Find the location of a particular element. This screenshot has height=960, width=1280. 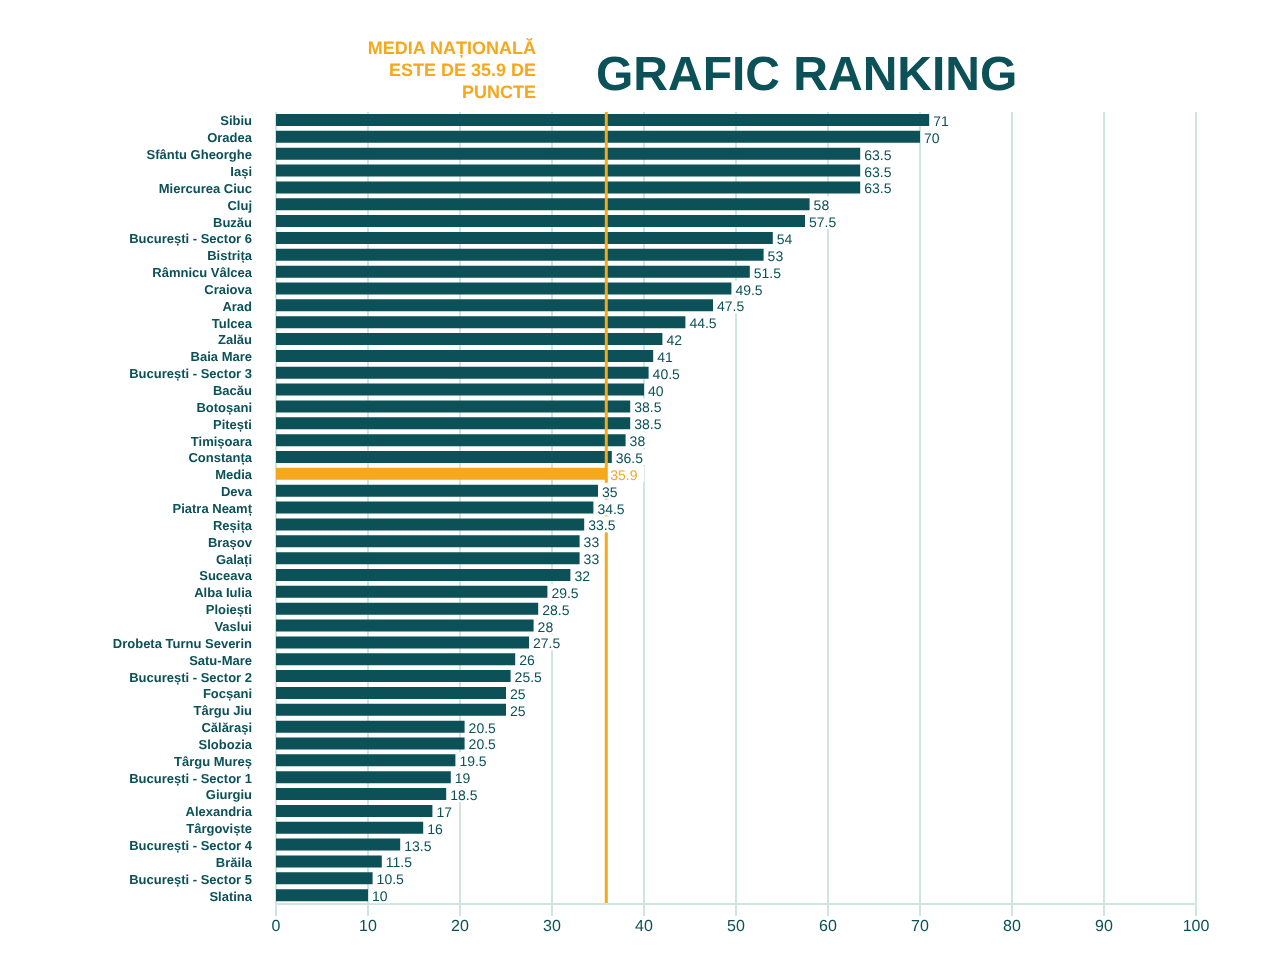

x-tick-label: 60 is located at coordinates (828, 926).